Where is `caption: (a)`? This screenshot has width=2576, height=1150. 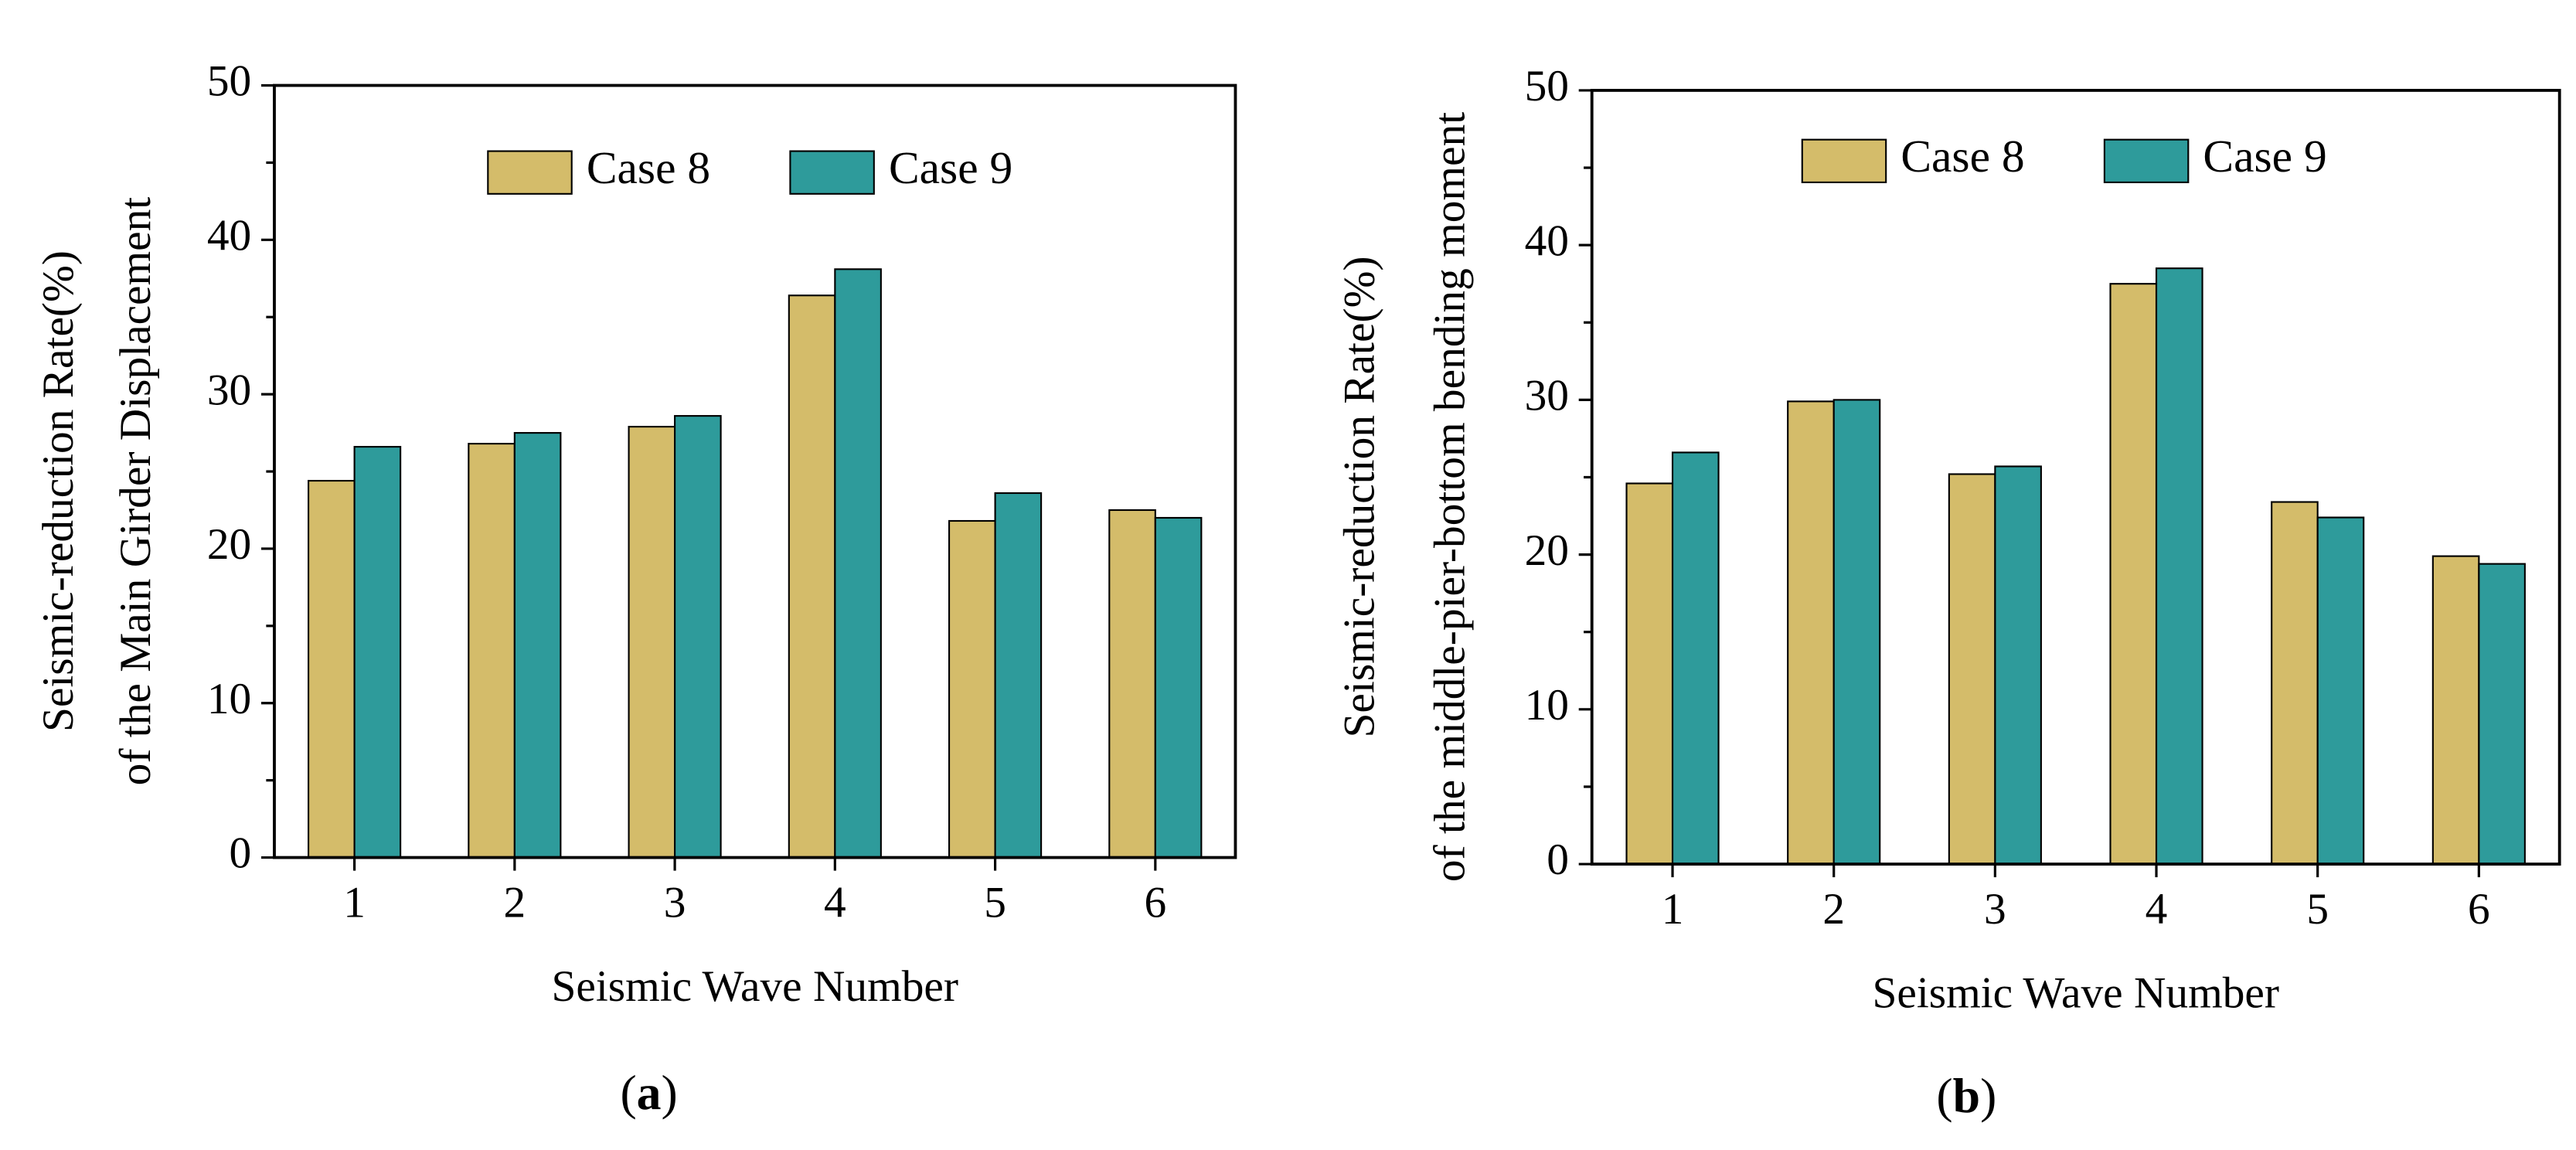
caption: (a) is located at coordinates (648, 1092).